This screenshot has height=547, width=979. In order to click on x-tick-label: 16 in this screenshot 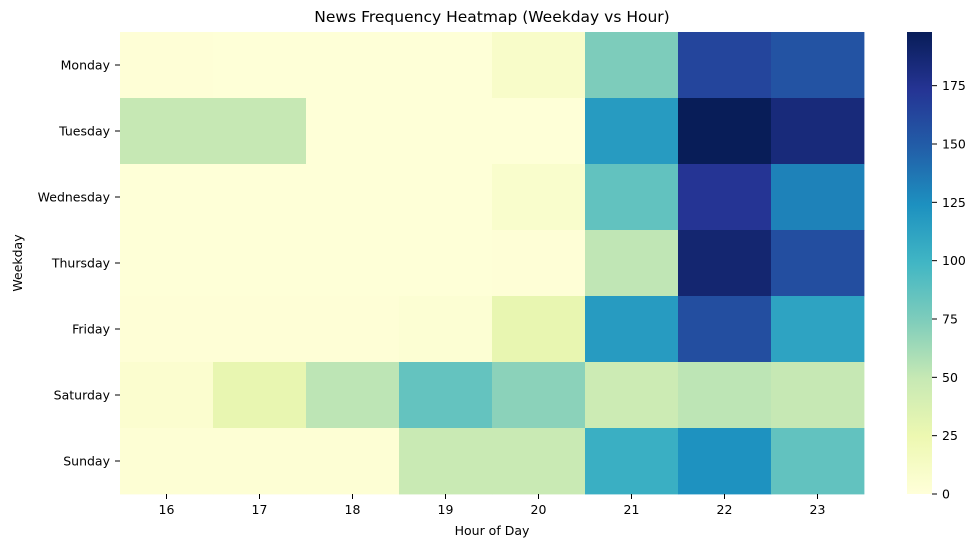, I will do `click(167, 509)`.